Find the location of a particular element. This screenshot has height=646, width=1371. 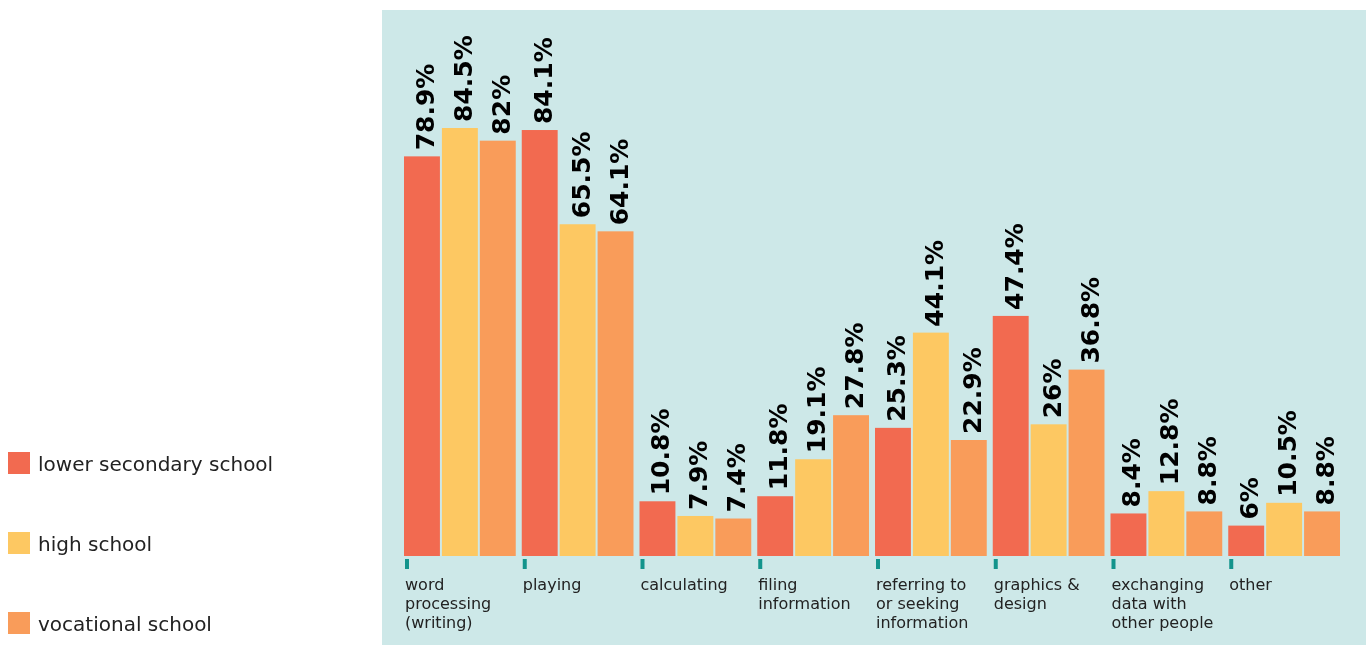

data-label: 78.9% is located at coordinates (425, 107).